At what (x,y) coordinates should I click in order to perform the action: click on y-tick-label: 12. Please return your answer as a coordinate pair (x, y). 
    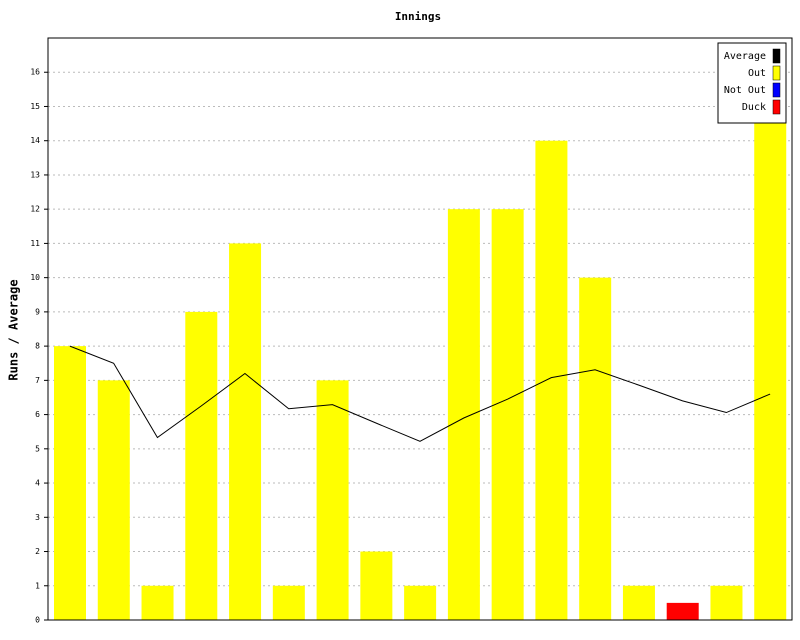
    Looking at the image, I should click on (35, 209).